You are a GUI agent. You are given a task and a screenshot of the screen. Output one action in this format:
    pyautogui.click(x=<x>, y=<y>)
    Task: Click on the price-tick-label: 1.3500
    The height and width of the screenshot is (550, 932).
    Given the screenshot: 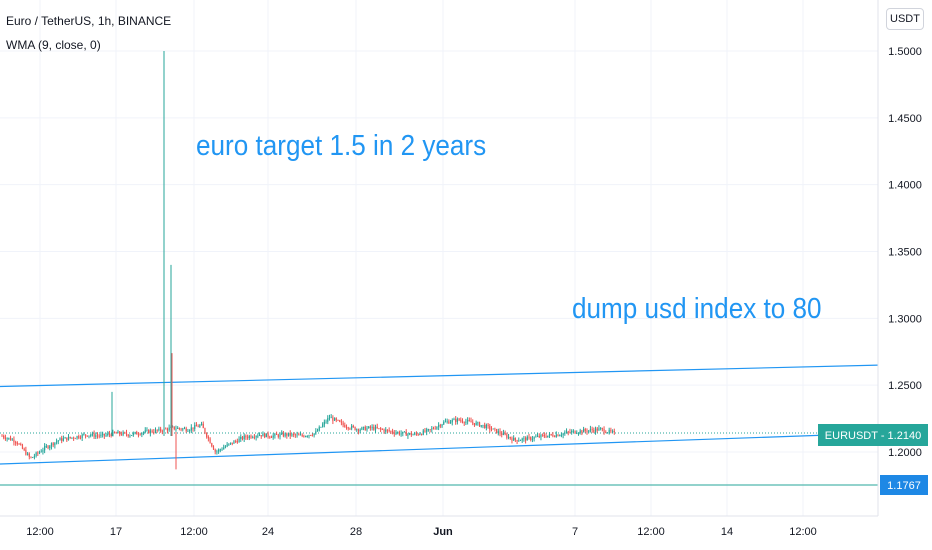 What is the action you would take?
    pyautogui.click(x=905, y=253)
    